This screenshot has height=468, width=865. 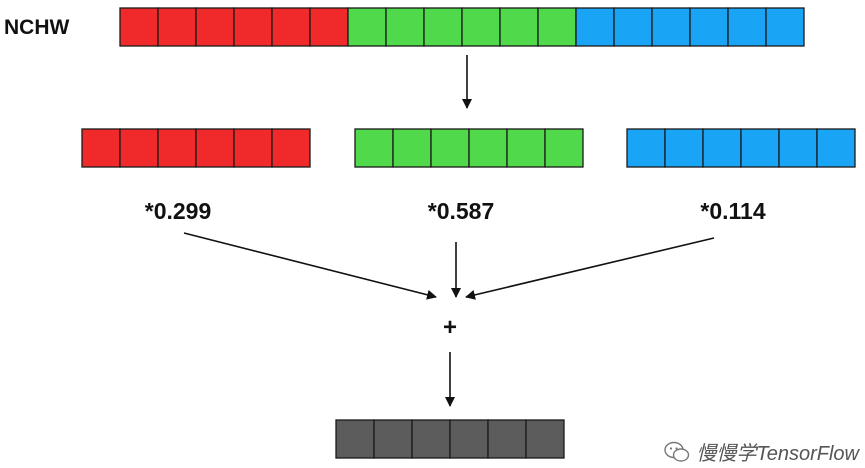 I want to click on channel-tensors, so click(x=468, y=148).